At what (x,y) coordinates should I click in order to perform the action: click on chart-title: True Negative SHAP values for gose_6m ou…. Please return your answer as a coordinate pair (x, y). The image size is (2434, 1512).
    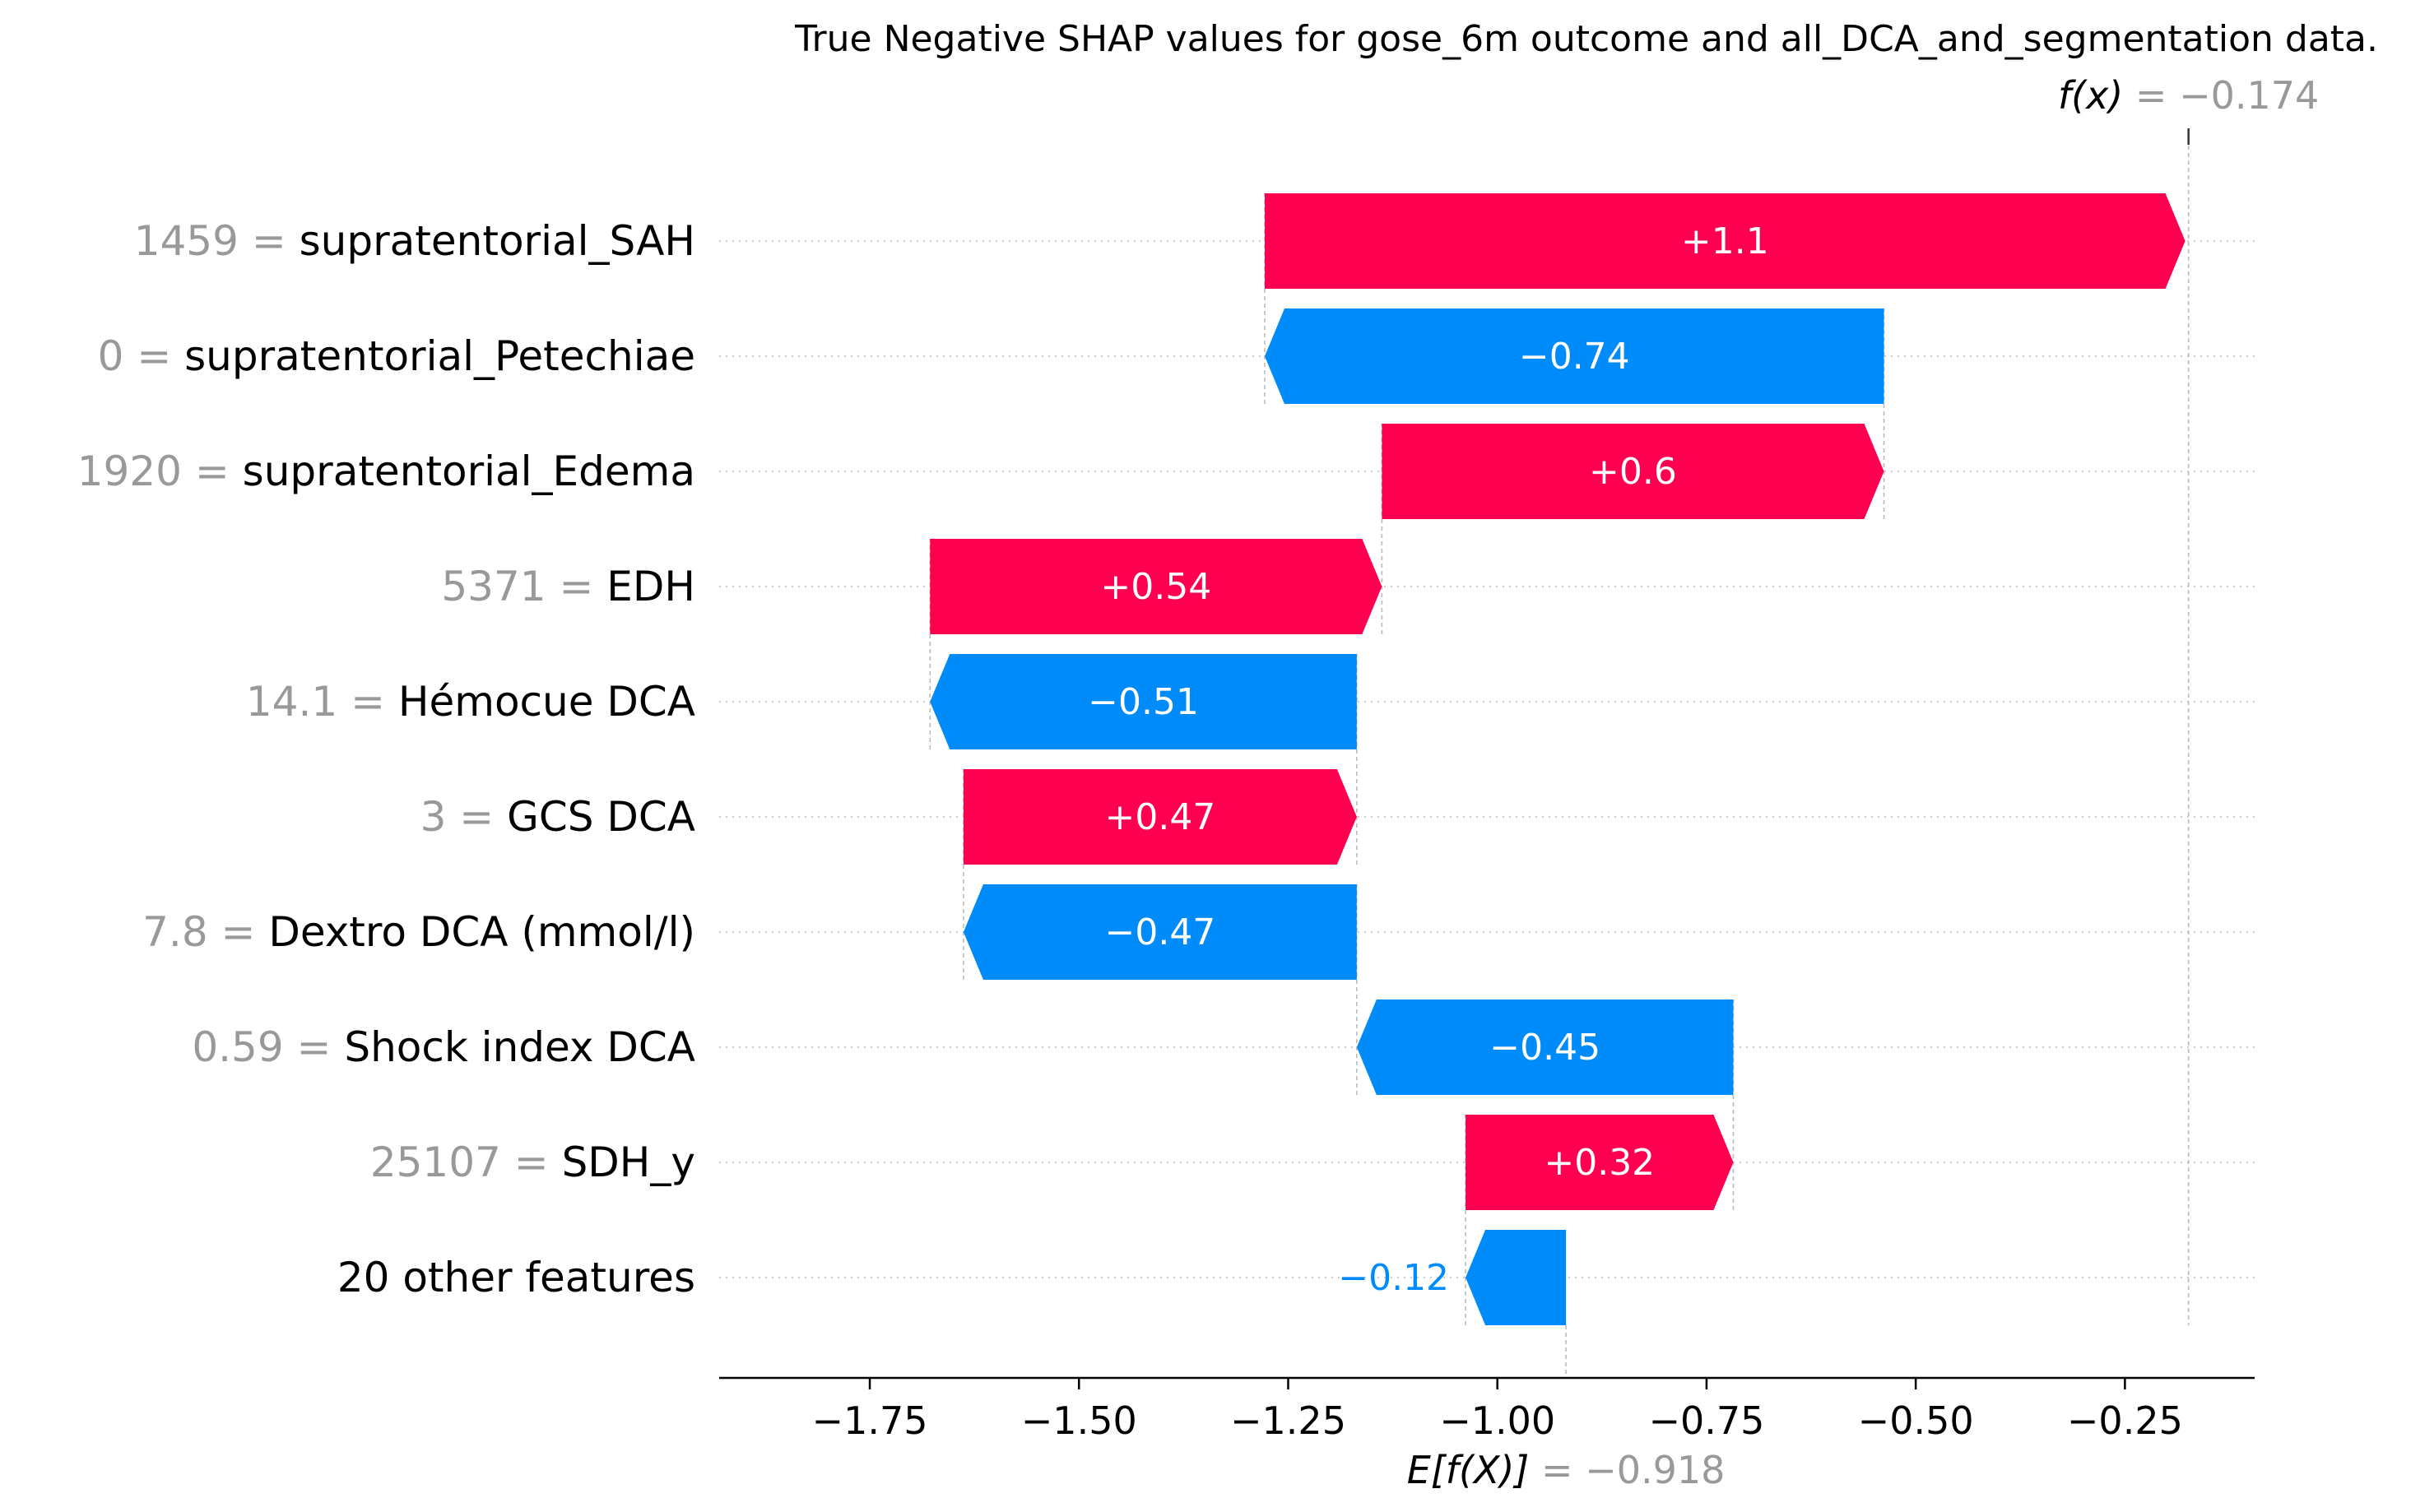
    Looking at the image, I should click on (1586, 39).